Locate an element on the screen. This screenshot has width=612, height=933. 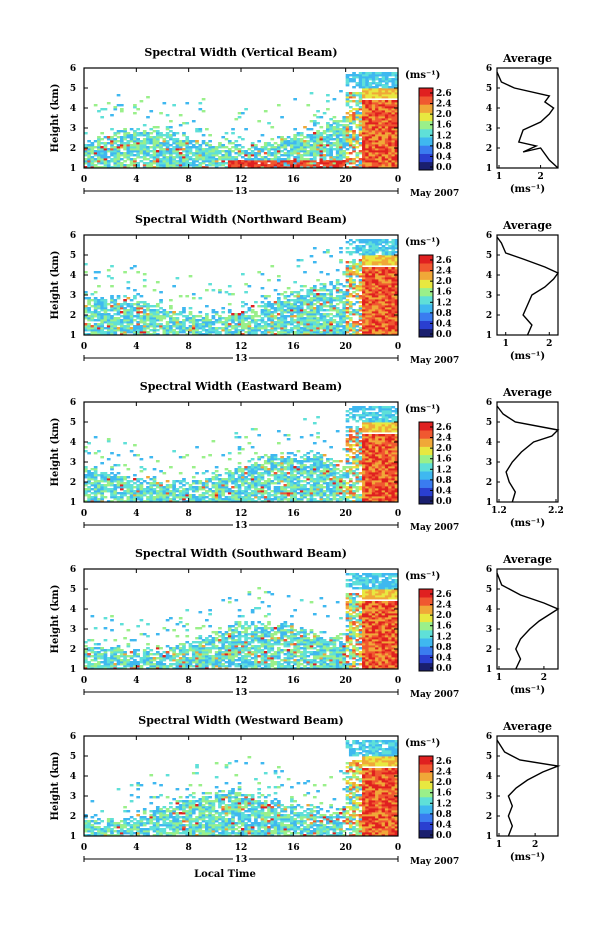
average-y-tick-label: 4 is located at coordinates (489, 276).